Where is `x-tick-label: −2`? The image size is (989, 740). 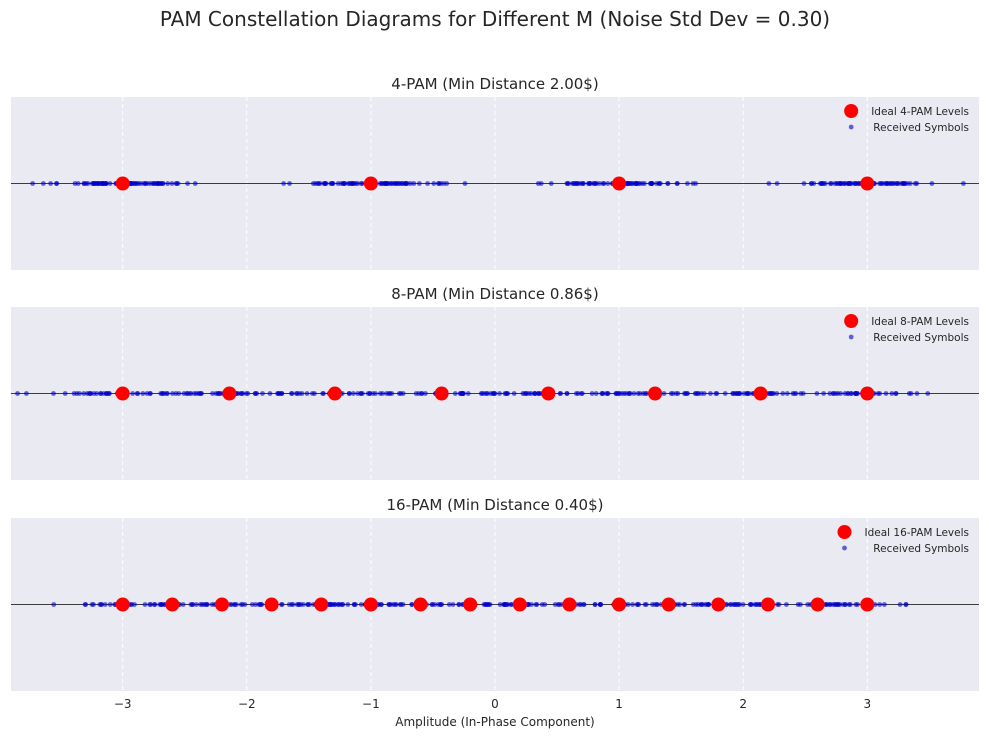
x-tick-label: −2 is located at coordinates (247, 704).